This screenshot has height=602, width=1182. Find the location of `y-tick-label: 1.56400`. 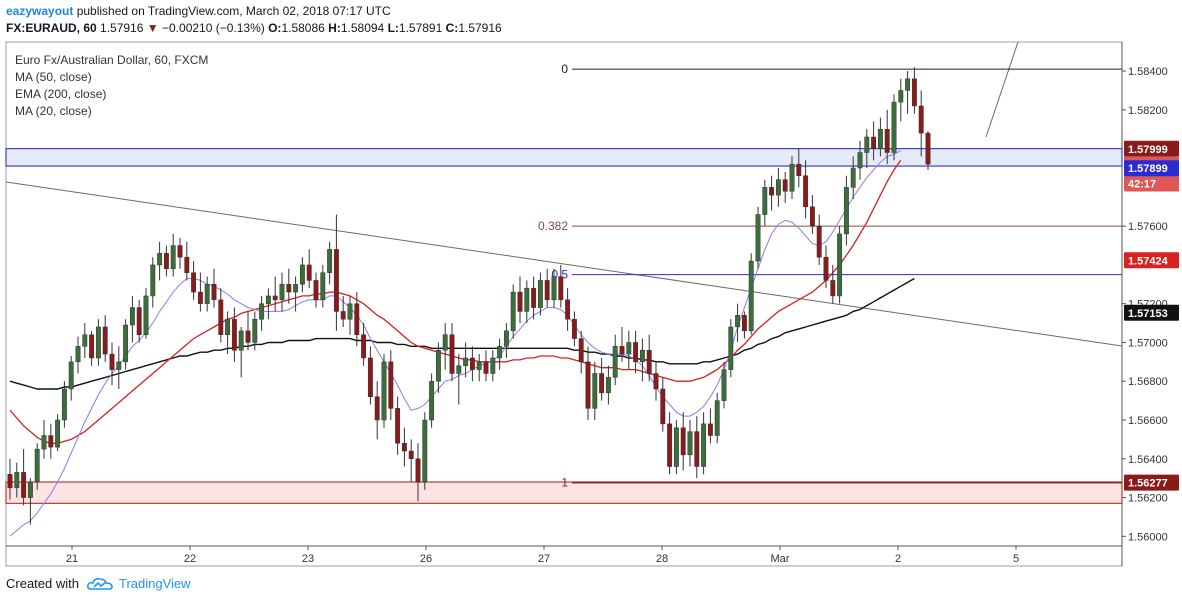

y-tick-label: 1.56400 is located at coordinates (1148, 460).